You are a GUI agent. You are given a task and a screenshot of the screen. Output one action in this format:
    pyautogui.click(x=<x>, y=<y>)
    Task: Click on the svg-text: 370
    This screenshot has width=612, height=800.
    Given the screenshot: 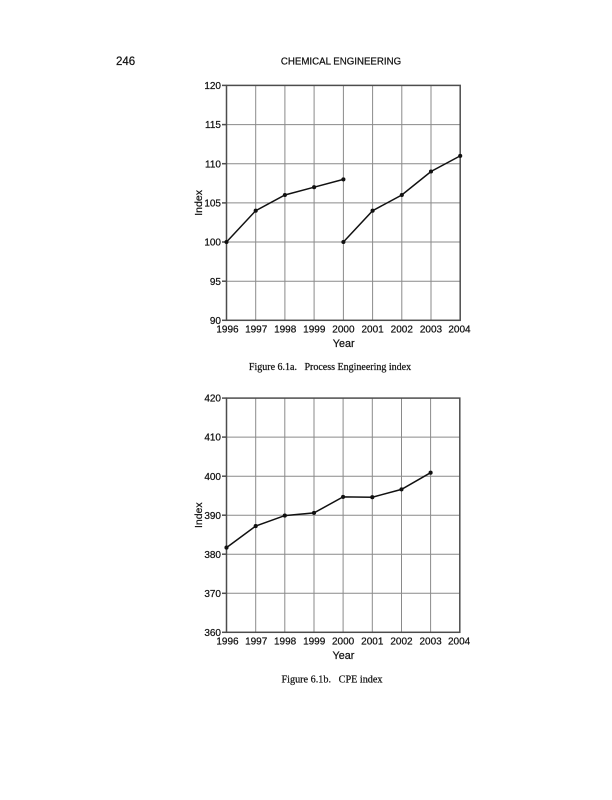 What is the action you would take?
    pyautogui.click(x=212, y=594)
    